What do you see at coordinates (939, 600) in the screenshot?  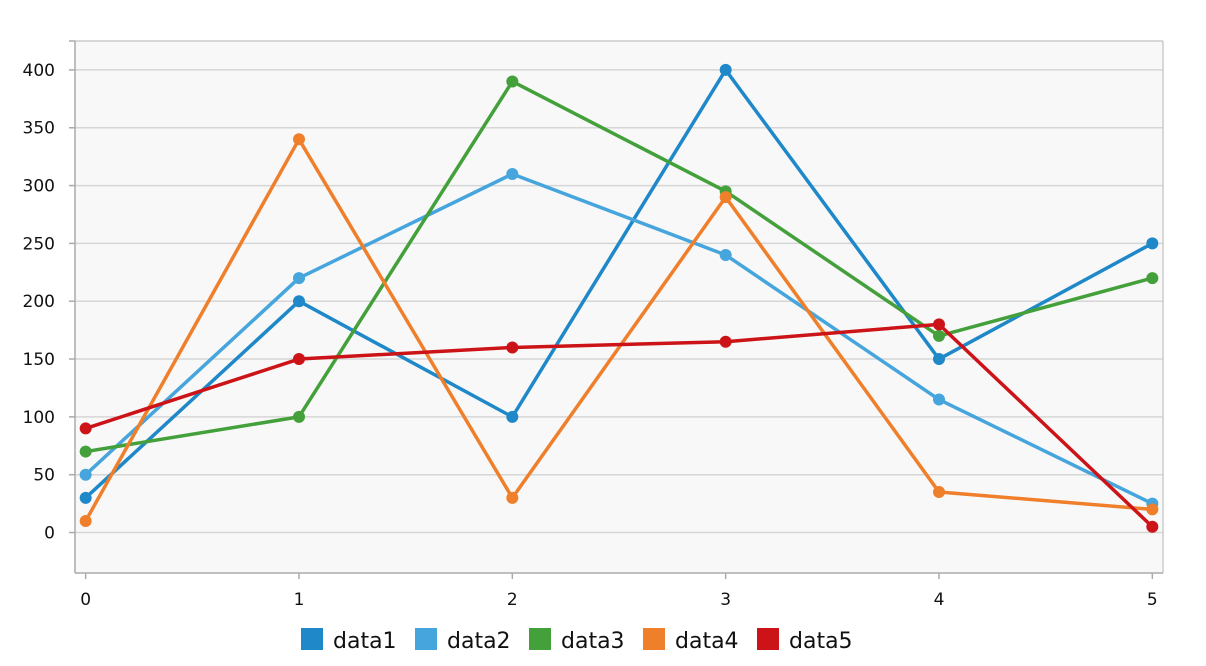 I see `x-tick-label-4: 4` at bounding box center [939, 600].